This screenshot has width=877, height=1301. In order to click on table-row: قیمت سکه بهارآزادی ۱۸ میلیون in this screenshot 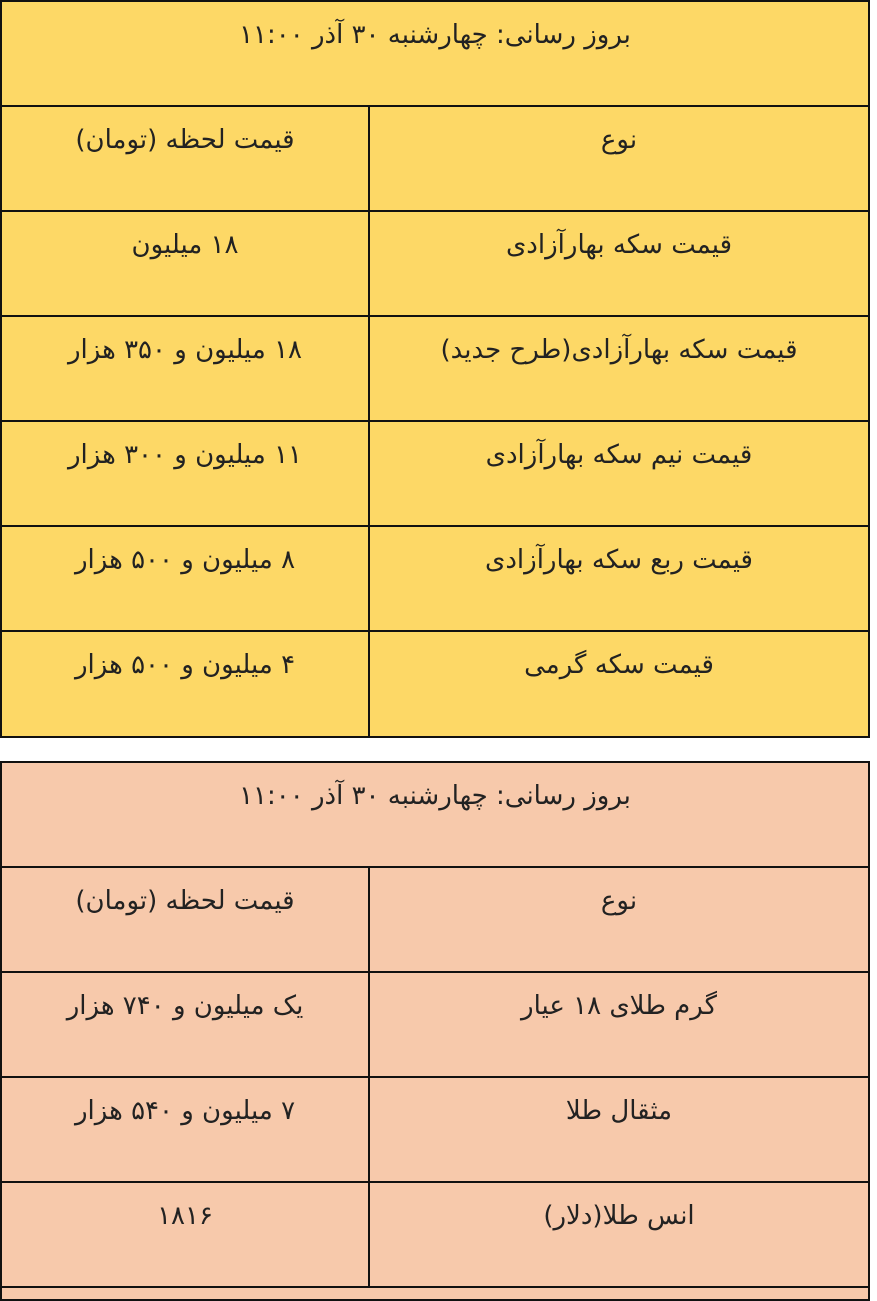, I will do `click(435, 264)`.